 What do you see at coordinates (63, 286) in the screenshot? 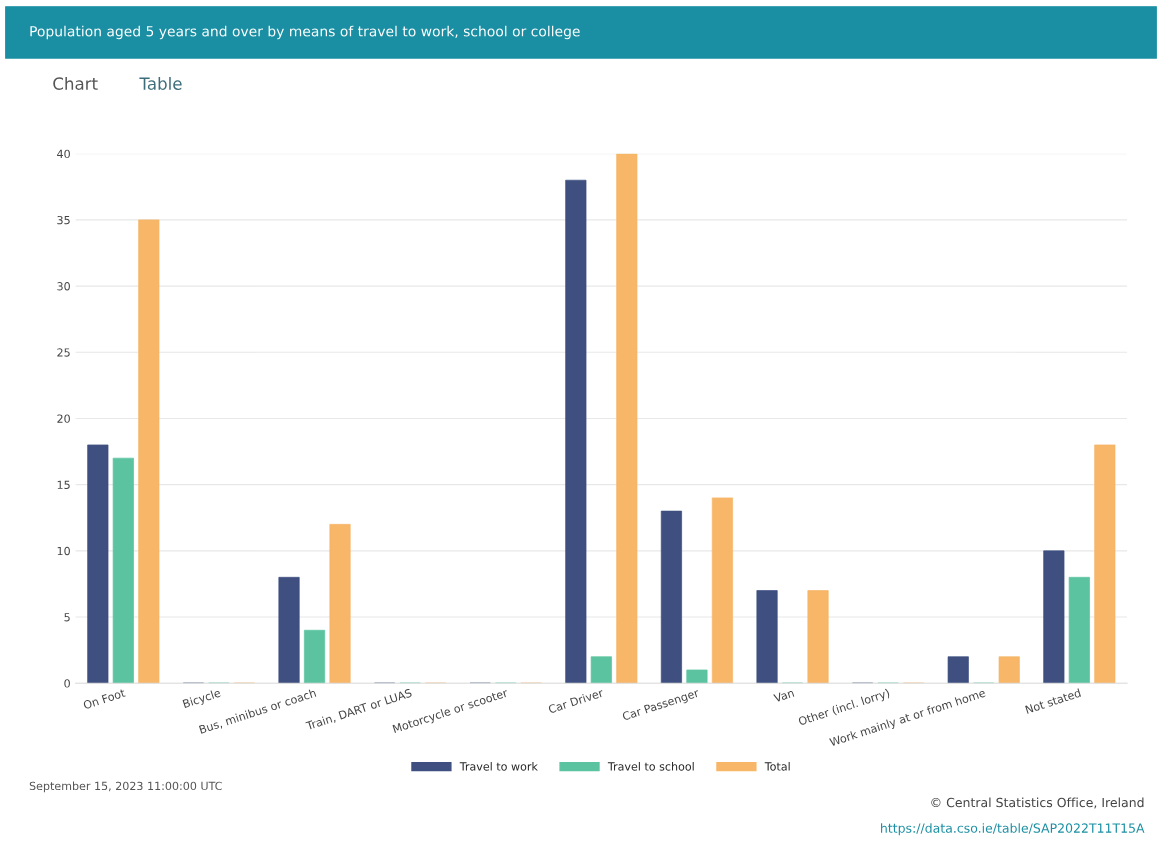
I see `y-tick-label: 30` at bounding box center [63, 286].